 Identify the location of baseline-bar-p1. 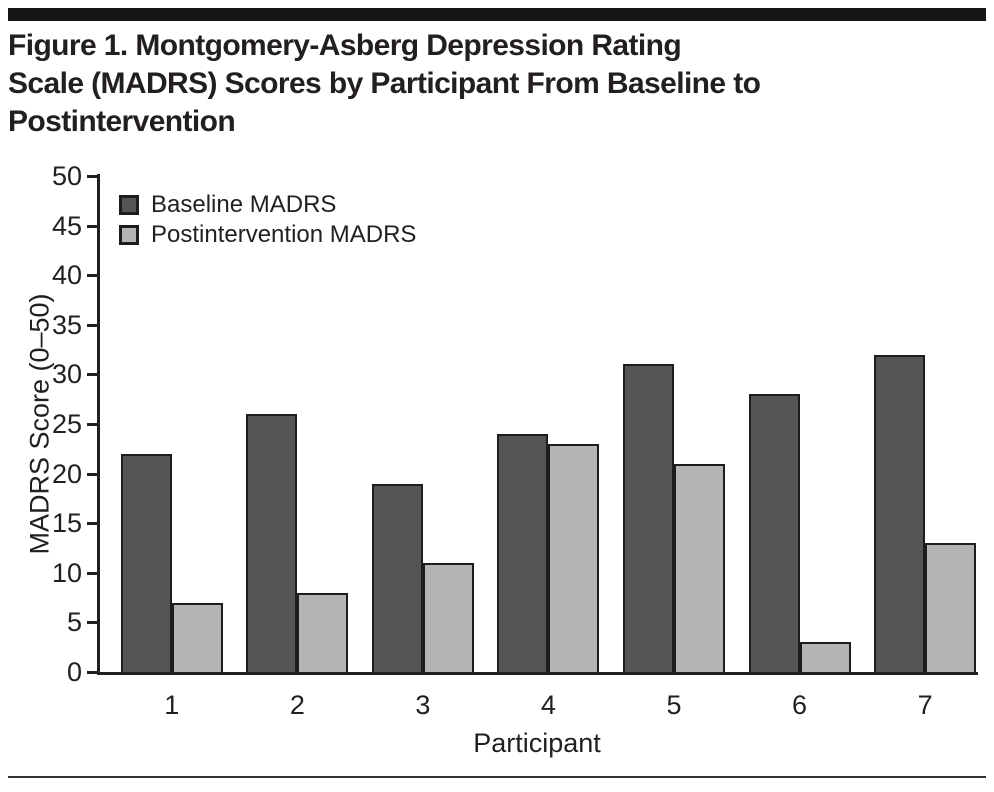
(146, 564).